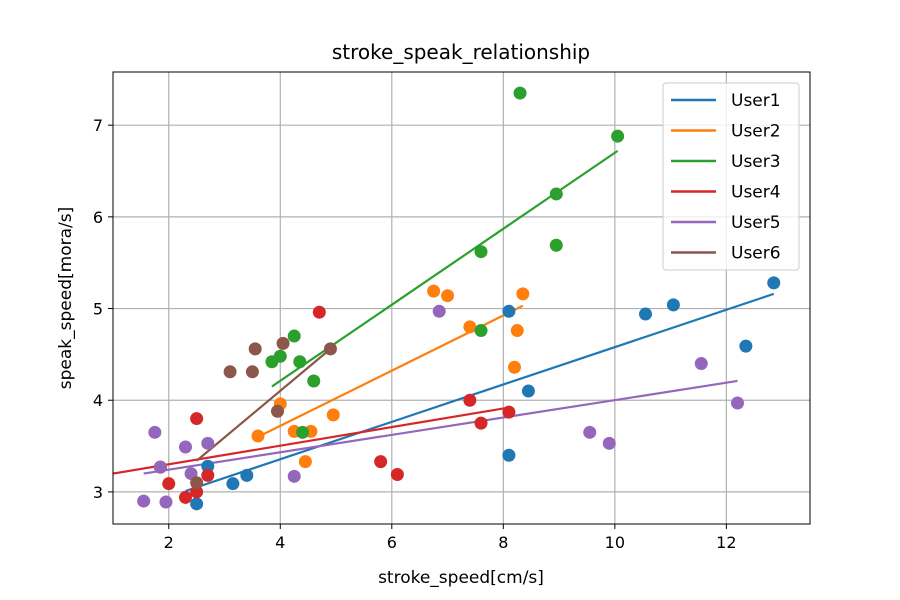 The width and height of the screenshot is (900, 600). Describe the element at coordinates (726, 177) in the screenshot. I see `legend-entries: User1 User2 User3 User4 User5 User6` at that location.